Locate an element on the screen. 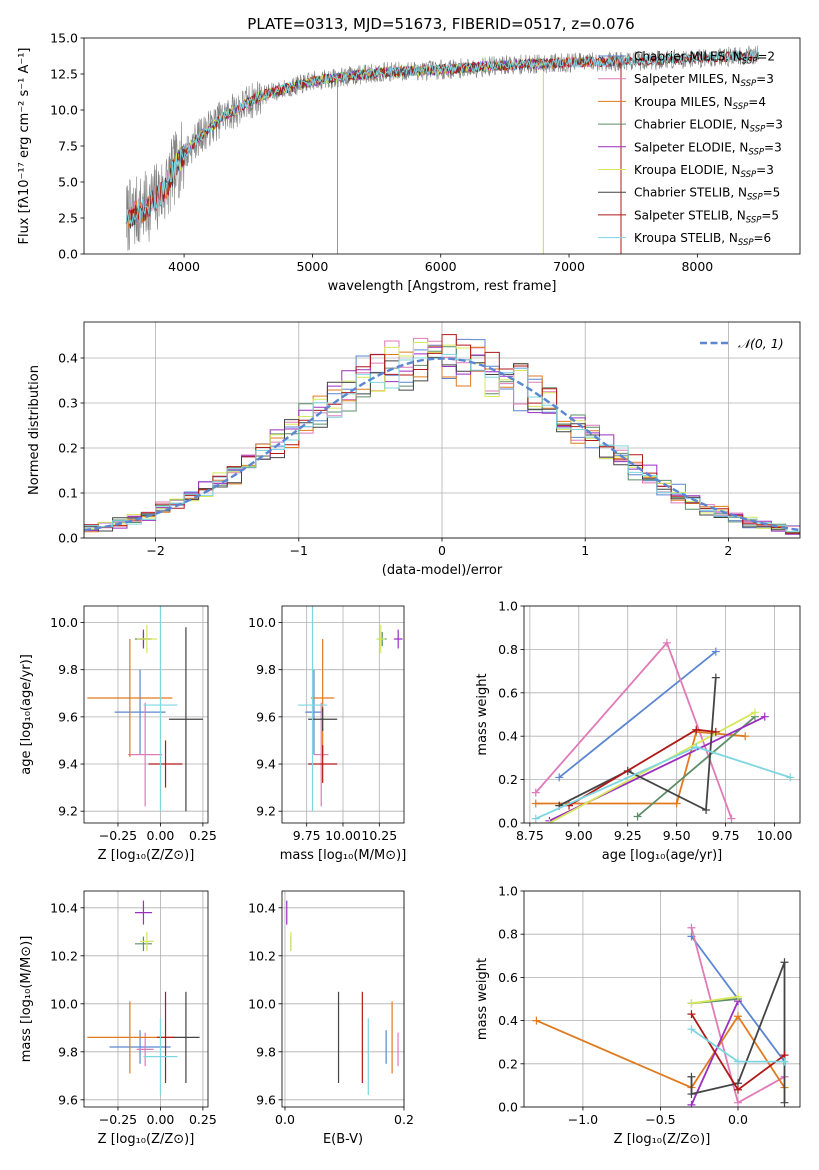  y-tick-label: 0.3 is located at coordinates (68, 403).